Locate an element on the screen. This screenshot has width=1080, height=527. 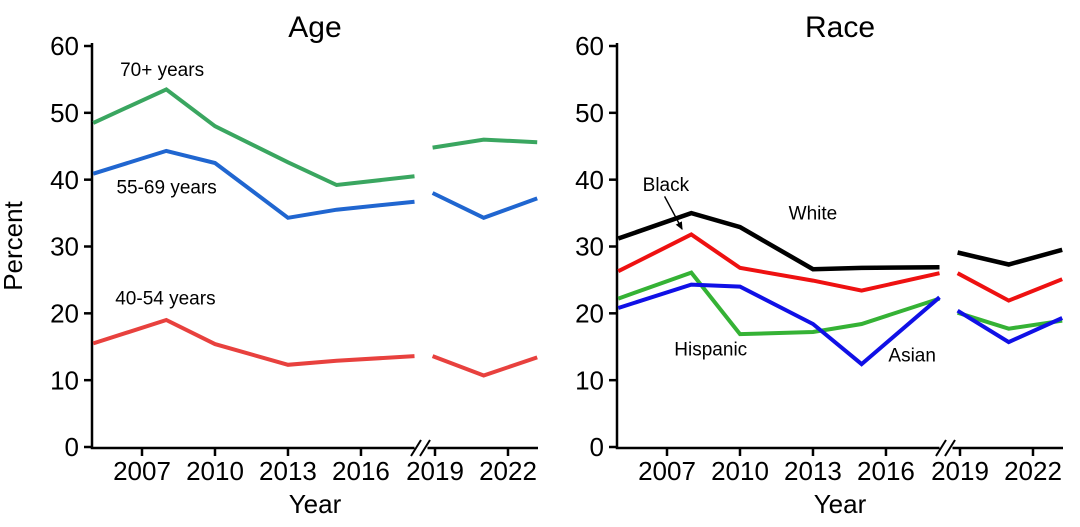
series-label-hispanic: Hispanic is located at coordinates (710, 349).